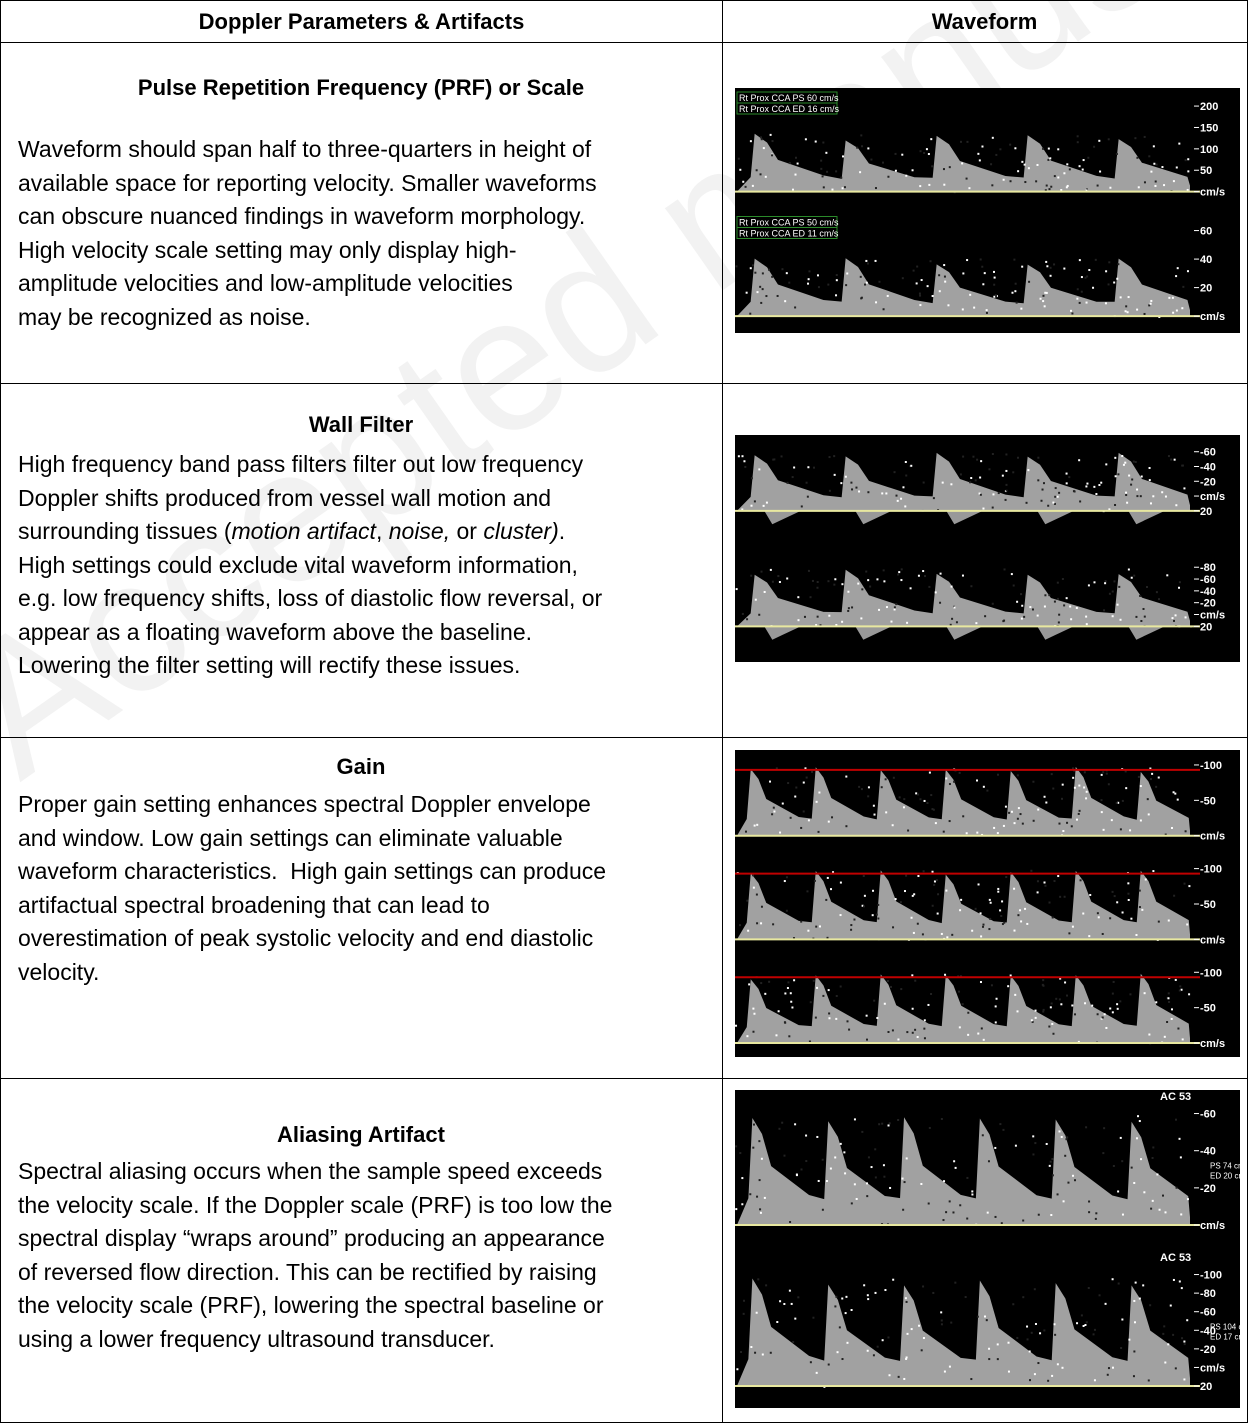 The width and height of the screenshot is (1248, 1423). Describe the element at coordinates (361, 1134) in the screenshot. I see `row-title: Aliasing Artifact` at that location.